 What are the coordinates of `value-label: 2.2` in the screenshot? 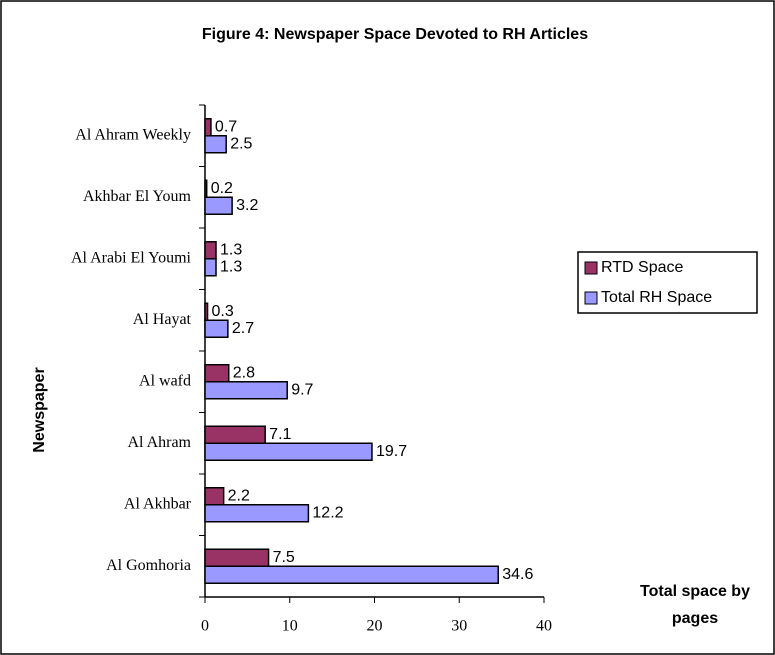 It's located at (239, 495).